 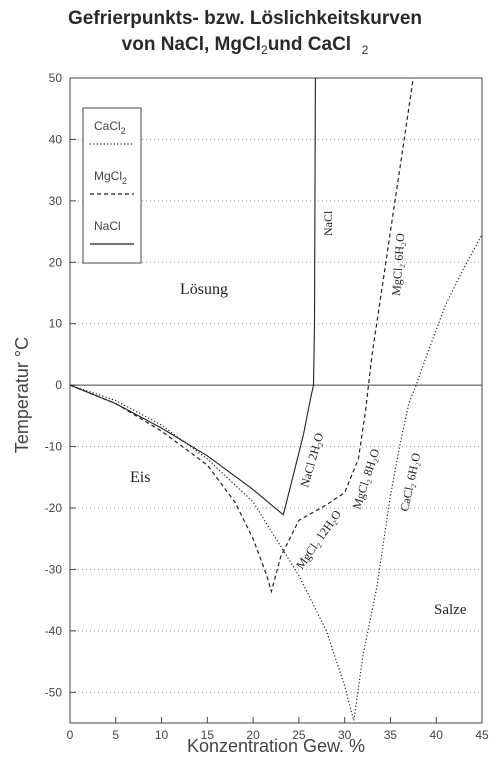 What do you see at coordinates (437, 735) in the screenshot?
I see `x-tick-label: 40` at bounding box center [437, 735].